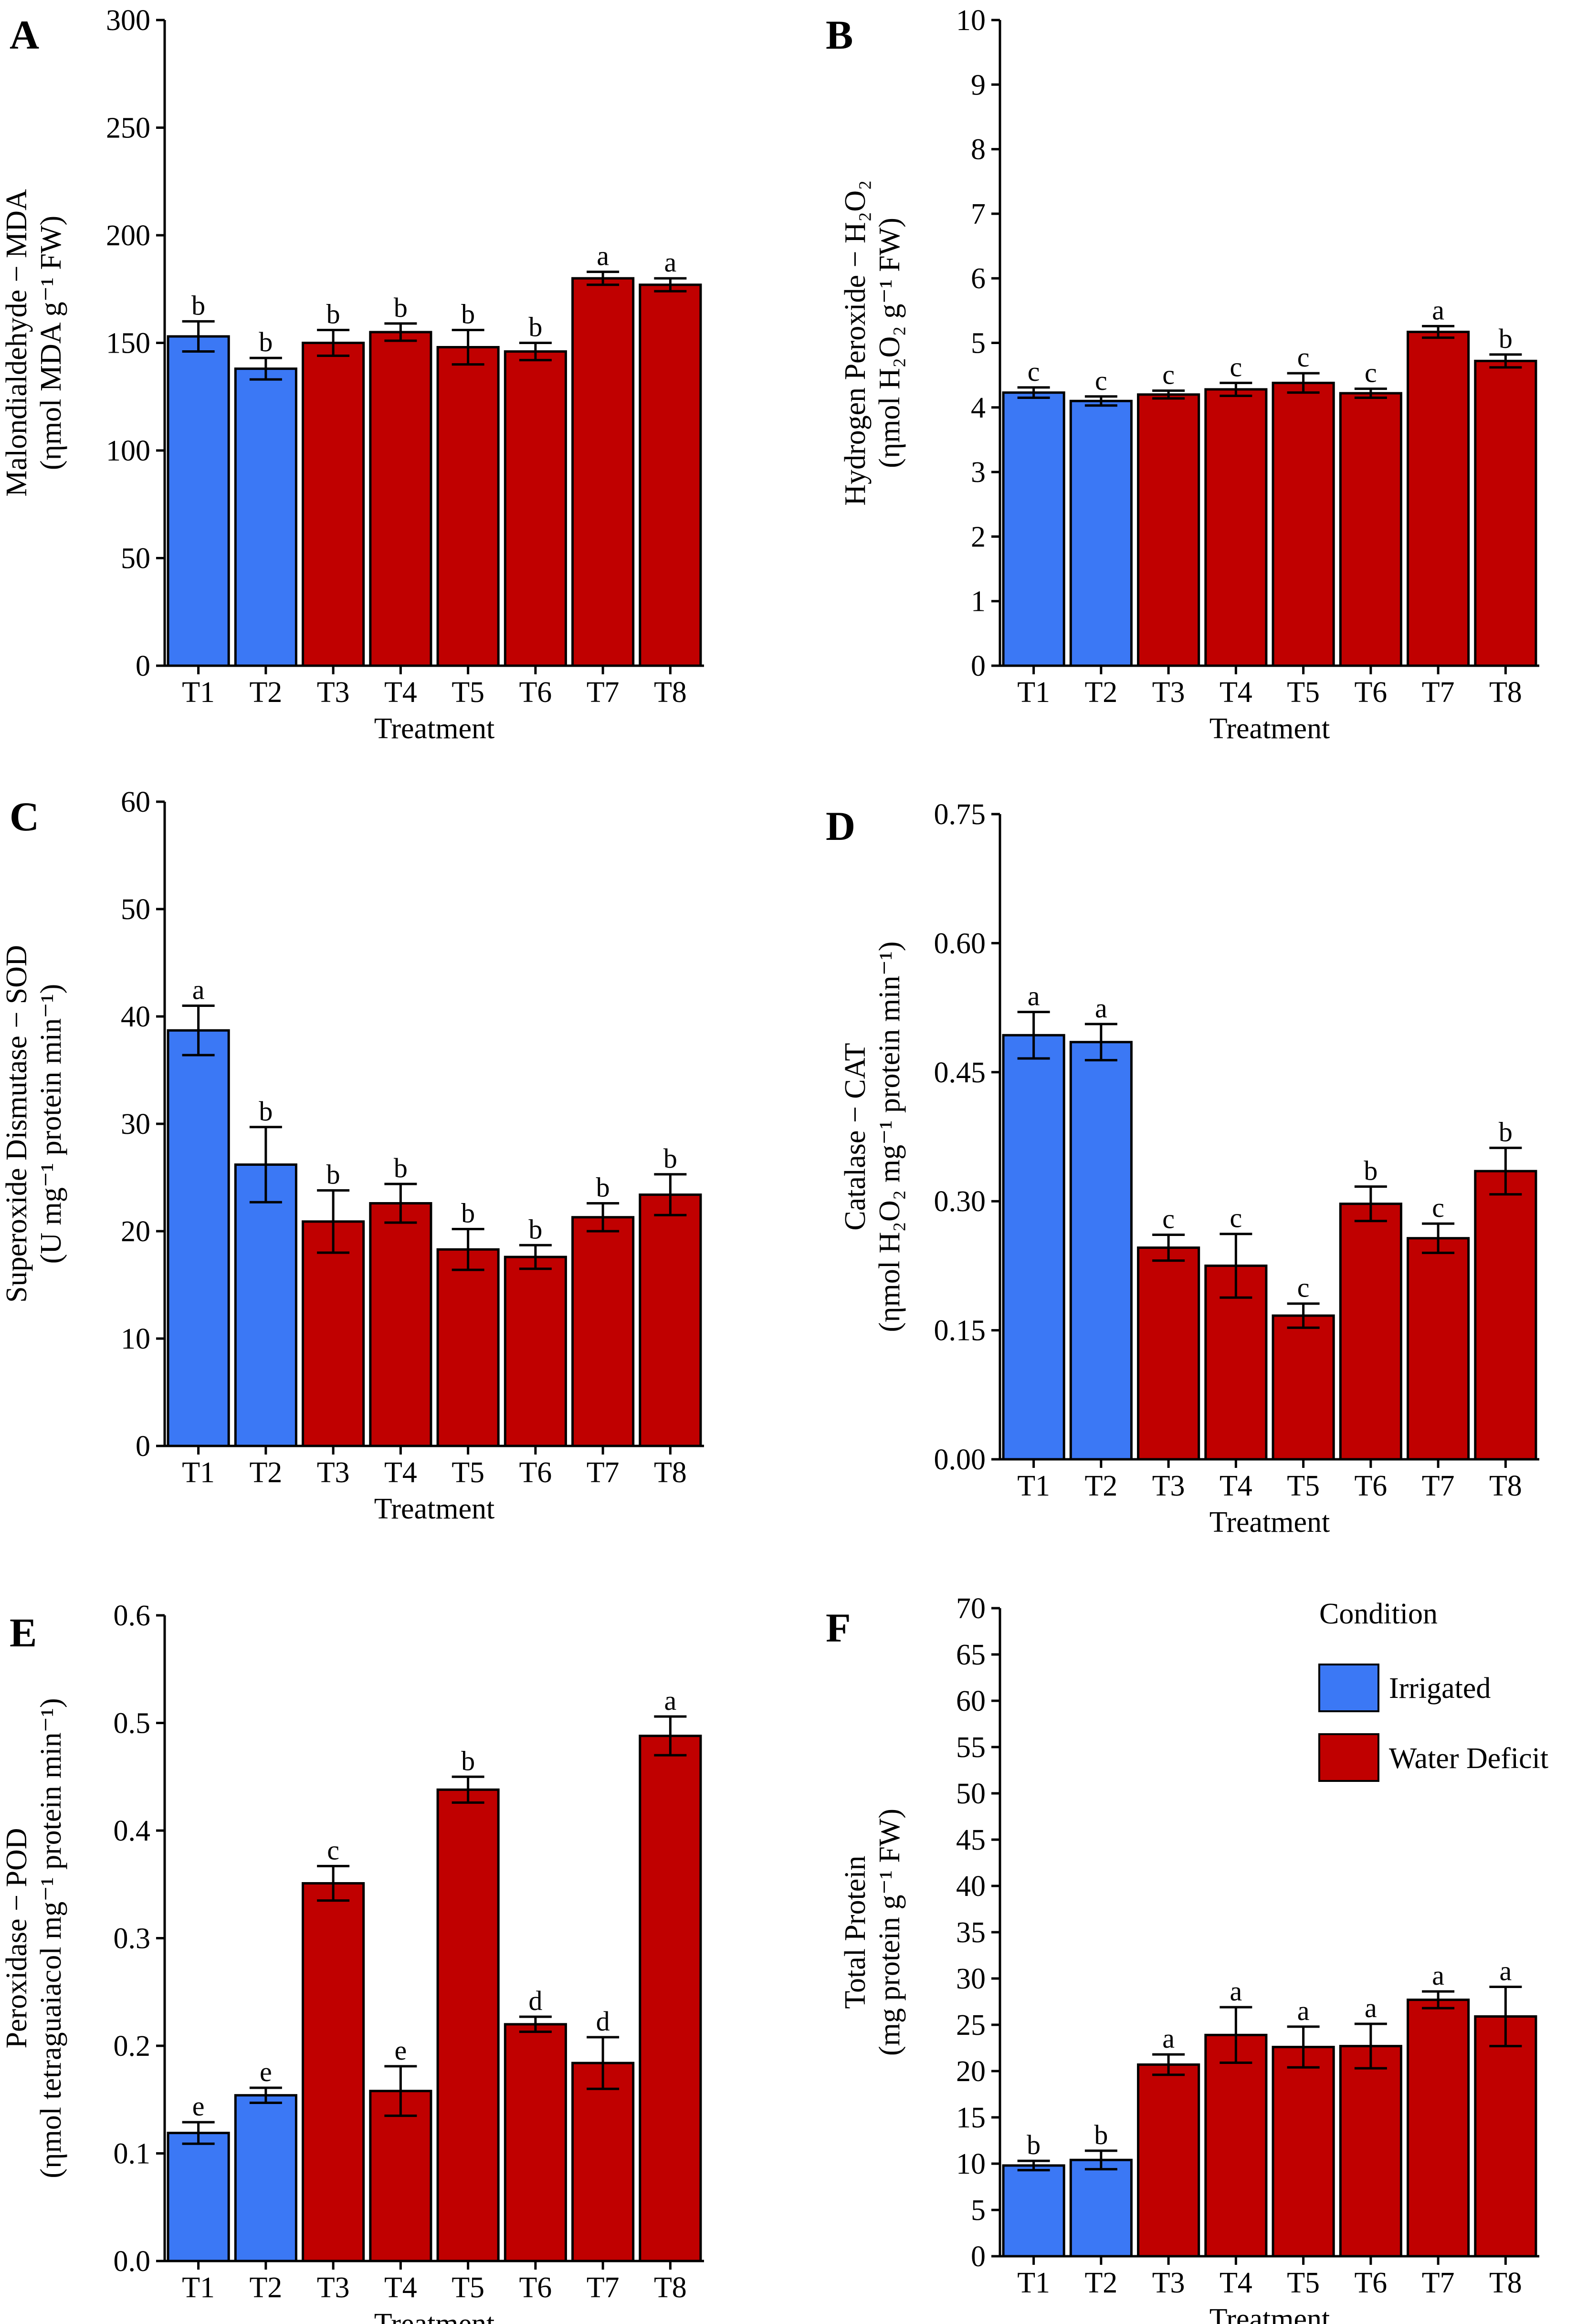  I want to click on y-axis-title: (ηmol MDA g⁻¹ FW), so click(51, 343).